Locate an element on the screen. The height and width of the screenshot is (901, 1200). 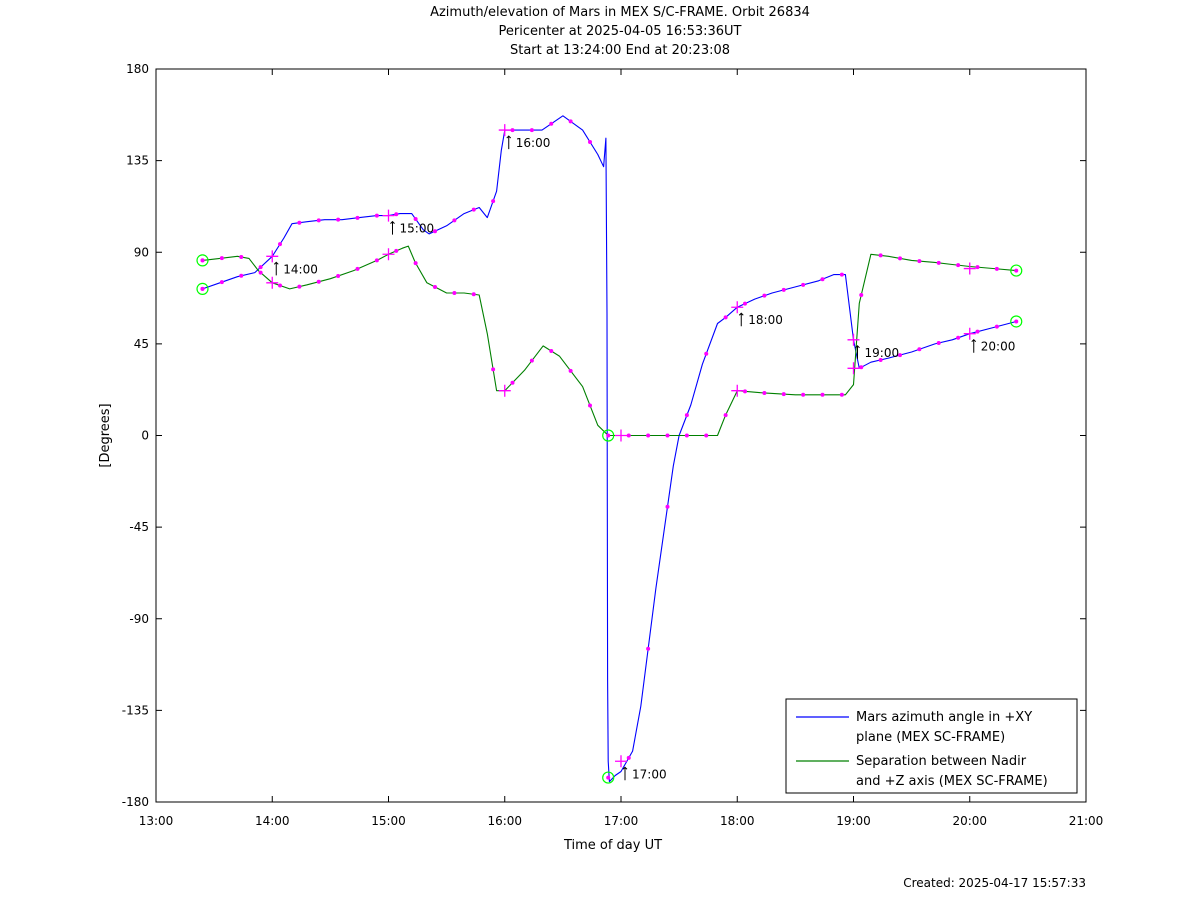
chart-subtitle-pericenter: Pericenter at 2025-04-05 16:53:36UT is located at coordinates (620, 31).